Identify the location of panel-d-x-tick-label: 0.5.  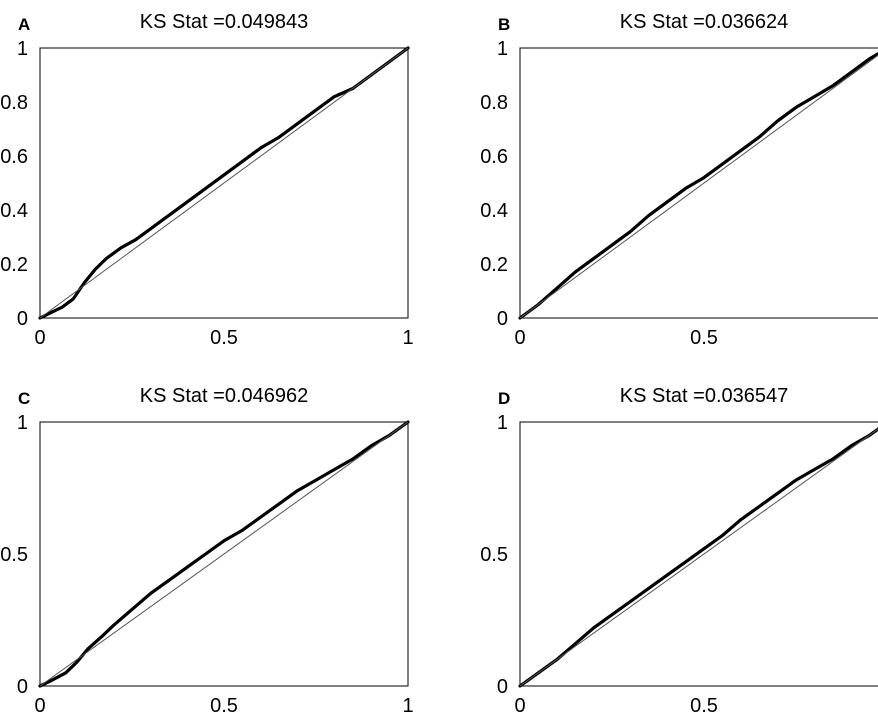
(704, 706).